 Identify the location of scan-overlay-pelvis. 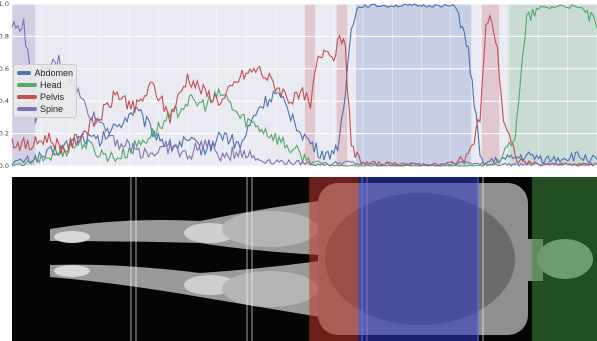
(334, 259).